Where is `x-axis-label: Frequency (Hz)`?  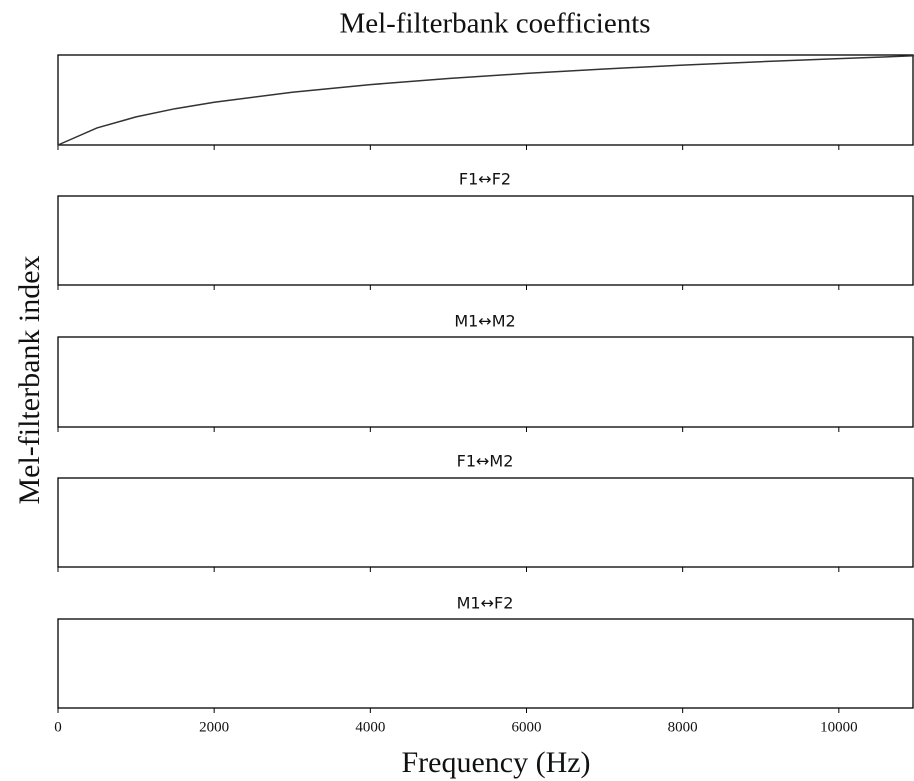 x-axis-label: Frequency (Hz) is located at coordinates (495, 762).